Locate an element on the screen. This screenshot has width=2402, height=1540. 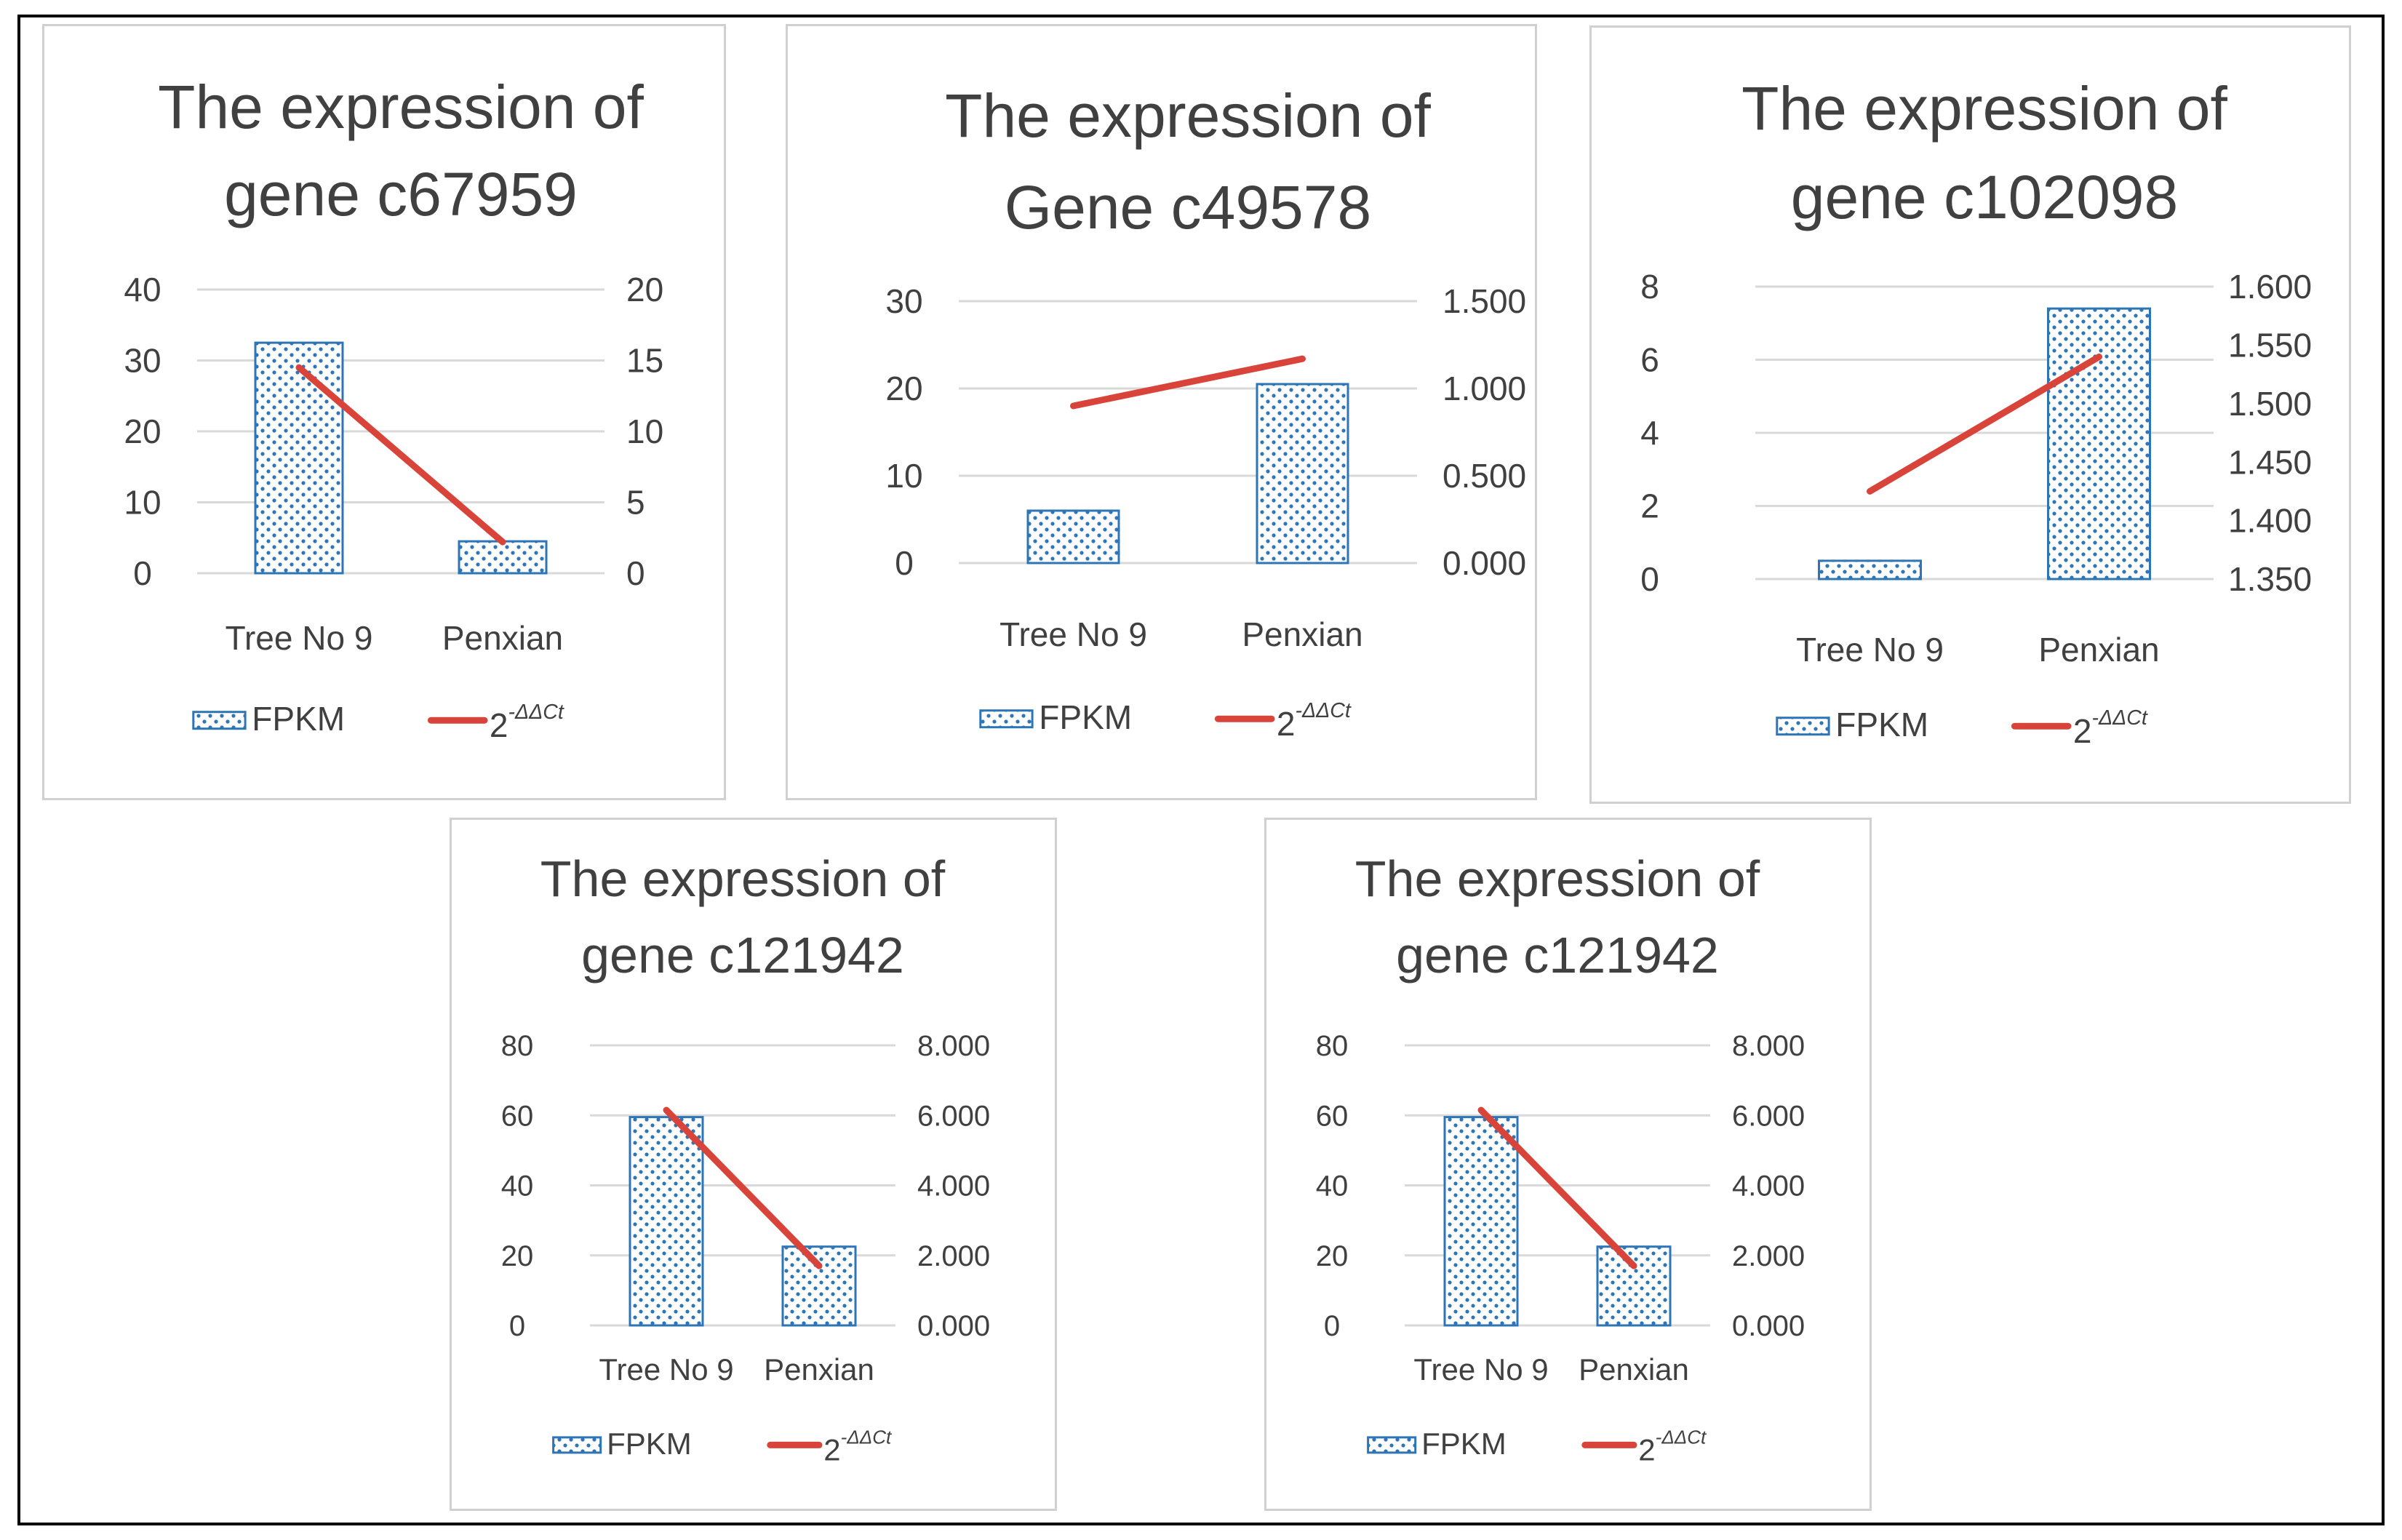
y-left-tick-label: 8 is located at coordinates (1649, 287).